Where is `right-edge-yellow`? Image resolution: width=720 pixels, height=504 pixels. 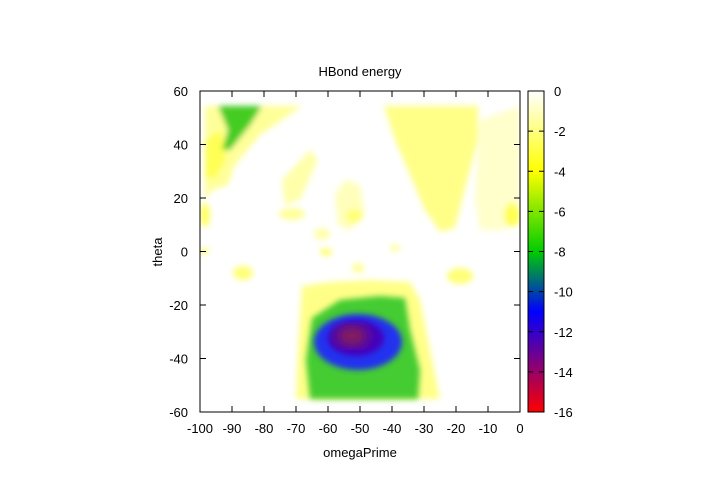
right-edge-yellow is located at coordinates (512, 215).